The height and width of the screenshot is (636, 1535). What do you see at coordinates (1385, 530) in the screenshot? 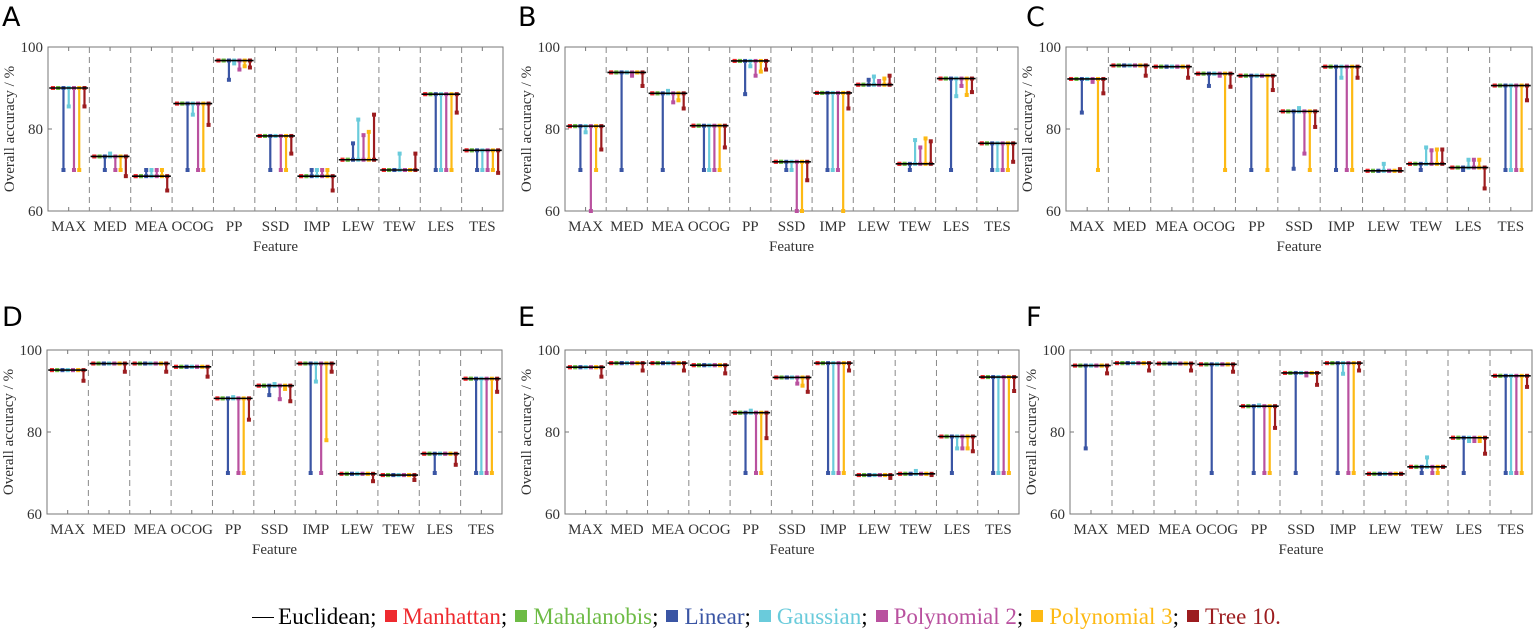
I see `x-tick-label: LEW` at bounding box center [1385, 530].